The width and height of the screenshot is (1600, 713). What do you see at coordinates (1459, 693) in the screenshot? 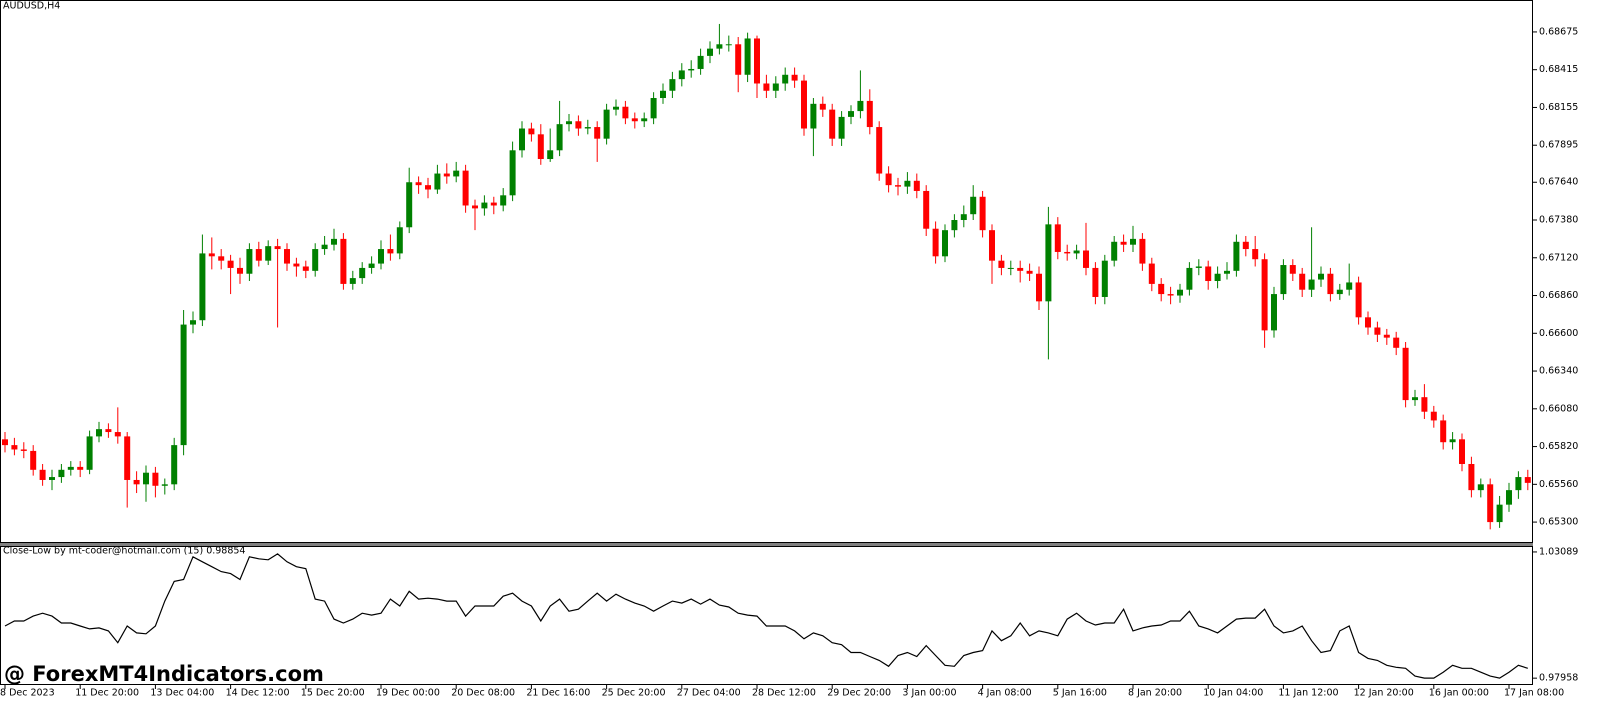
I see `x-tick-label: 16 Jan 00:00` at bounding box center [1459, 693].